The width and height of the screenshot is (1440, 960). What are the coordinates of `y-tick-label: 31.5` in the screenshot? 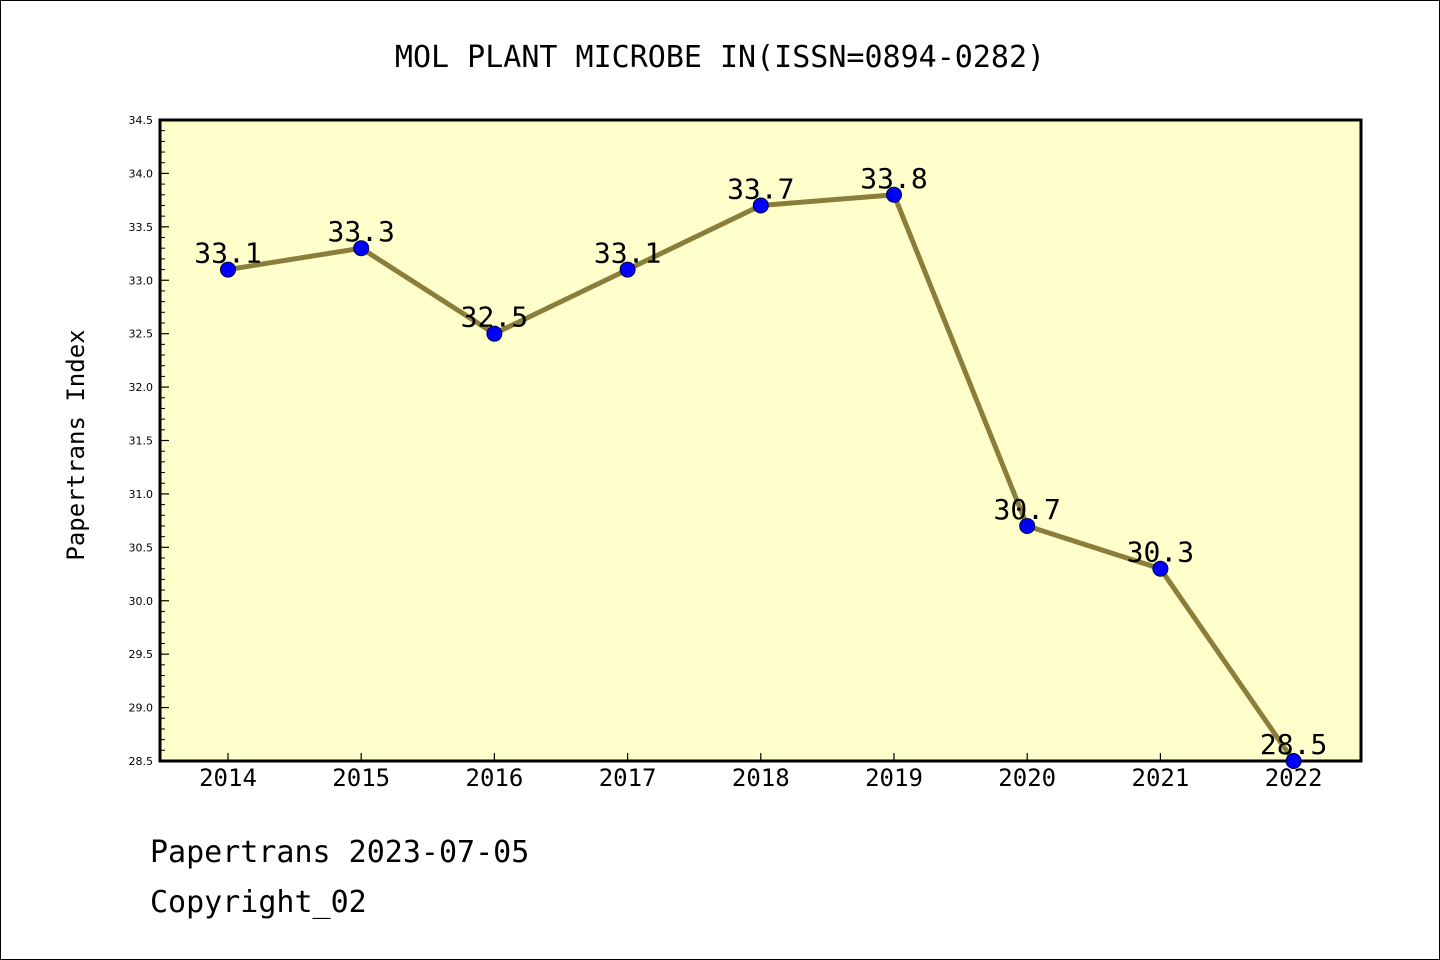 It's located at (141, 441).